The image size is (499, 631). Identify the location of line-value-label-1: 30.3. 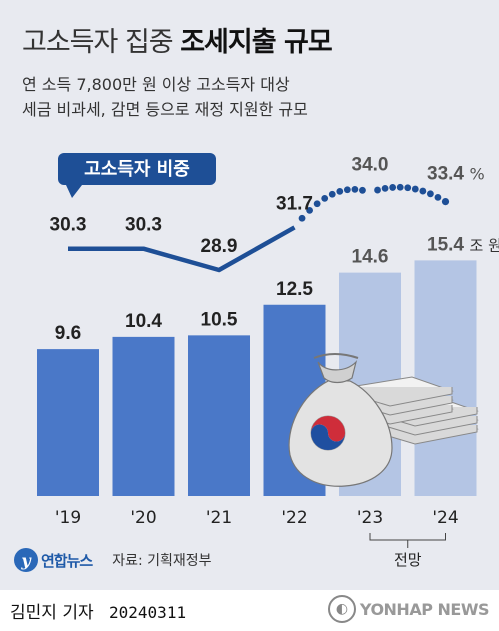
(143, 225).